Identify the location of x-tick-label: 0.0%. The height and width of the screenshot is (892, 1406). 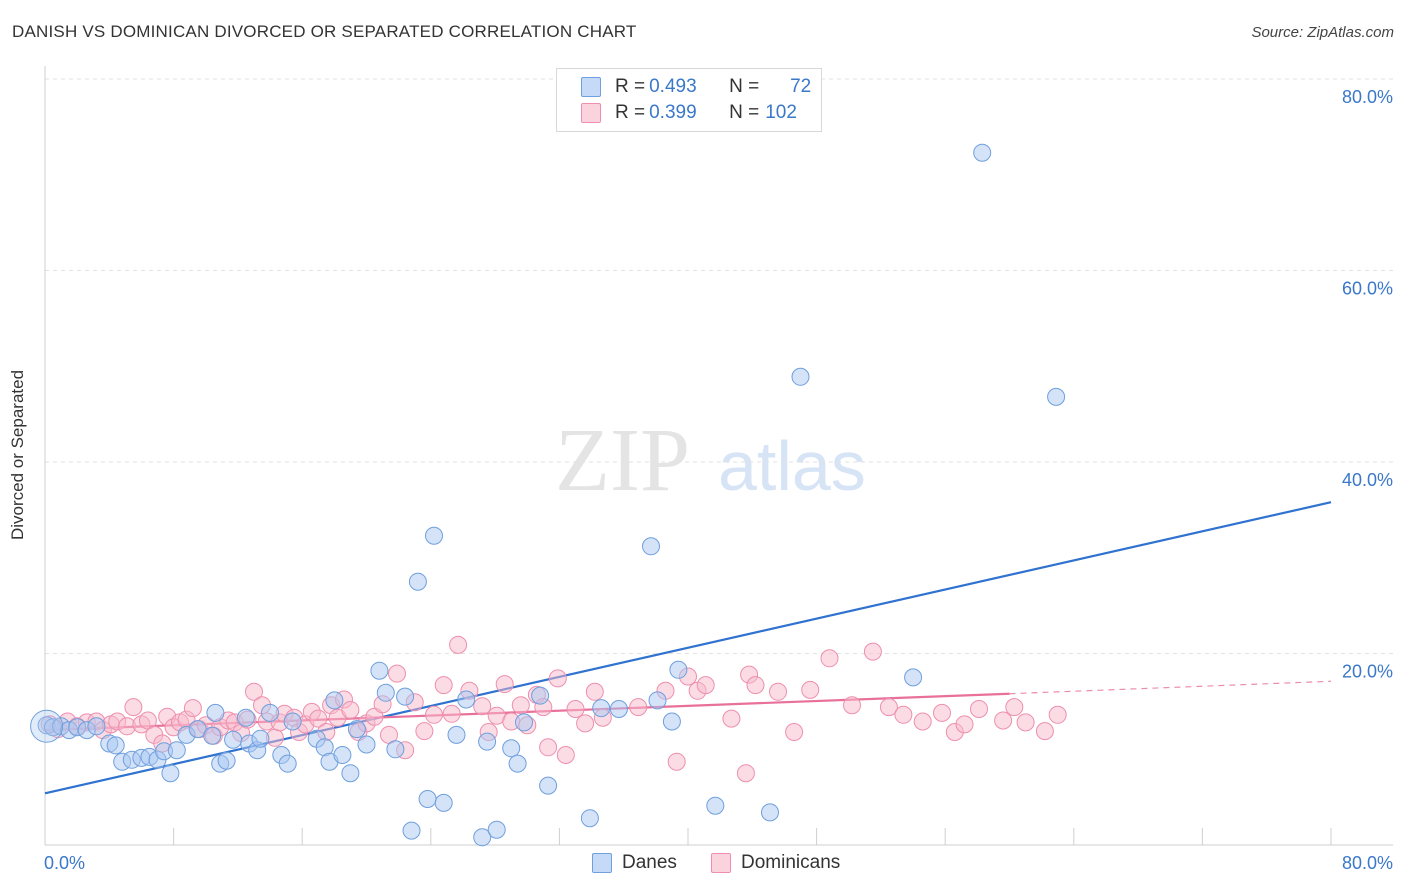
(64, 863).